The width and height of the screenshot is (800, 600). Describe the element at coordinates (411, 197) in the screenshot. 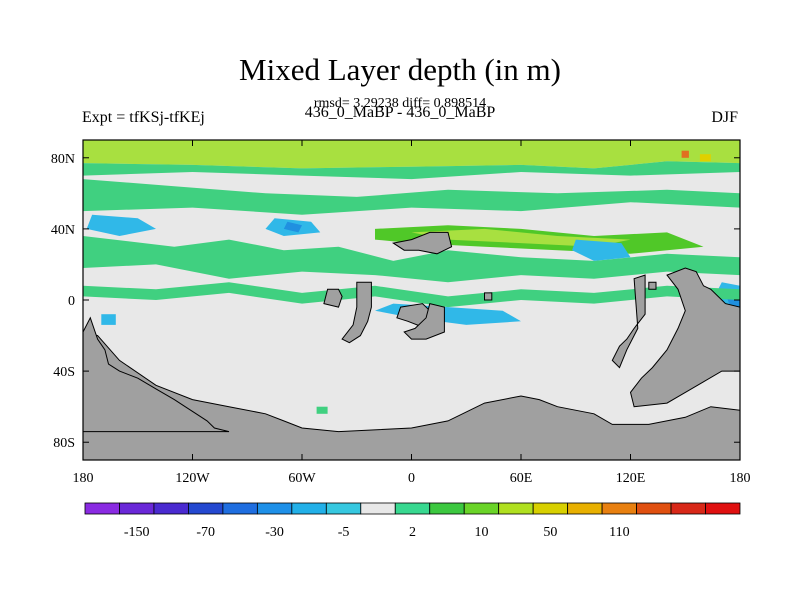

I see `region-mid-lat-north-green` at that location.